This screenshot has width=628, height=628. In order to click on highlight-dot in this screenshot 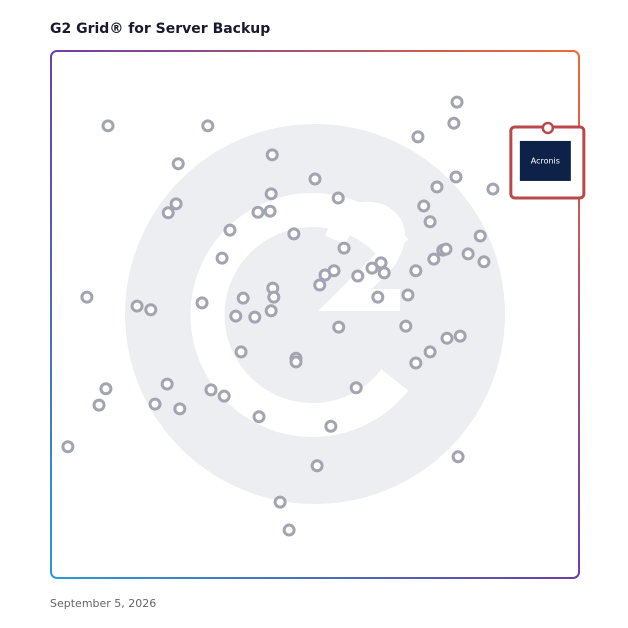, I will do `click(548, 128)`.